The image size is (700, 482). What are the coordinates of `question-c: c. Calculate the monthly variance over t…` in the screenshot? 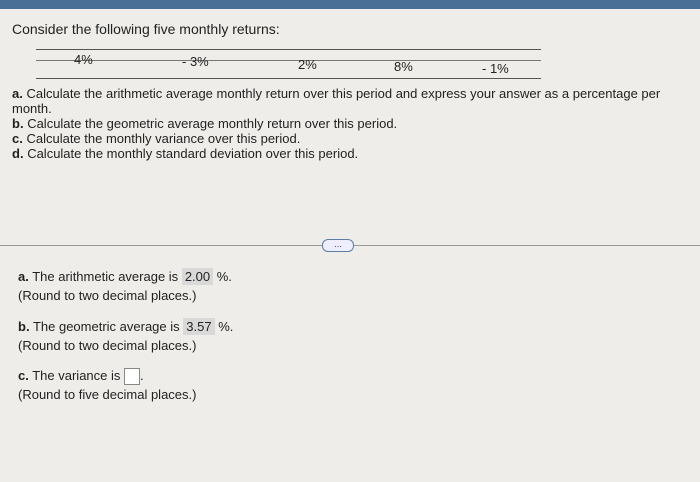 It's located at (156, 138).